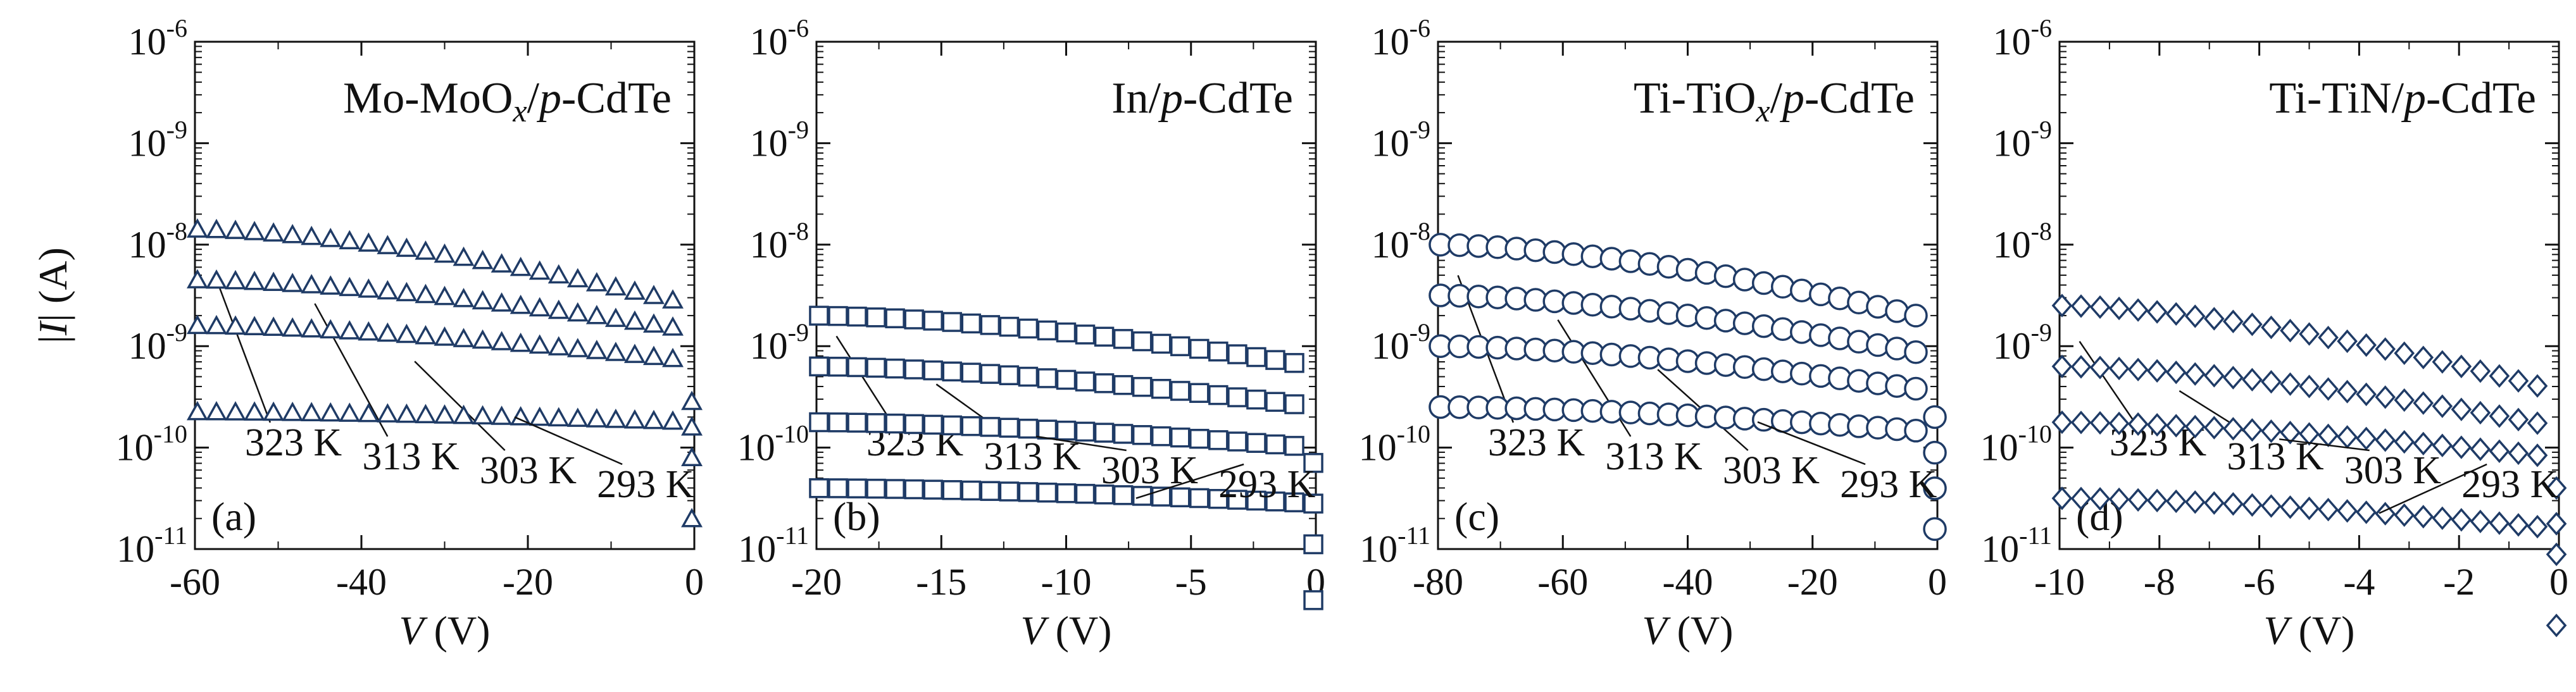 The height and width of the screenshot is (692, 2576). I want to click on series-323-K: 323 K, so click(446, 341).